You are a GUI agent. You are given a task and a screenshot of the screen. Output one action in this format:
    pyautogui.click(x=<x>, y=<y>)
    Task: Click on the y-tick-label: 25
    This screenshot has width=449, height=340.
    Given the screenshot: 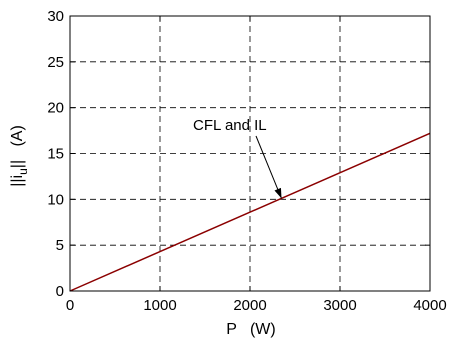 What is the action you would take?
    pyautogui.click(x=55, y=62)
    